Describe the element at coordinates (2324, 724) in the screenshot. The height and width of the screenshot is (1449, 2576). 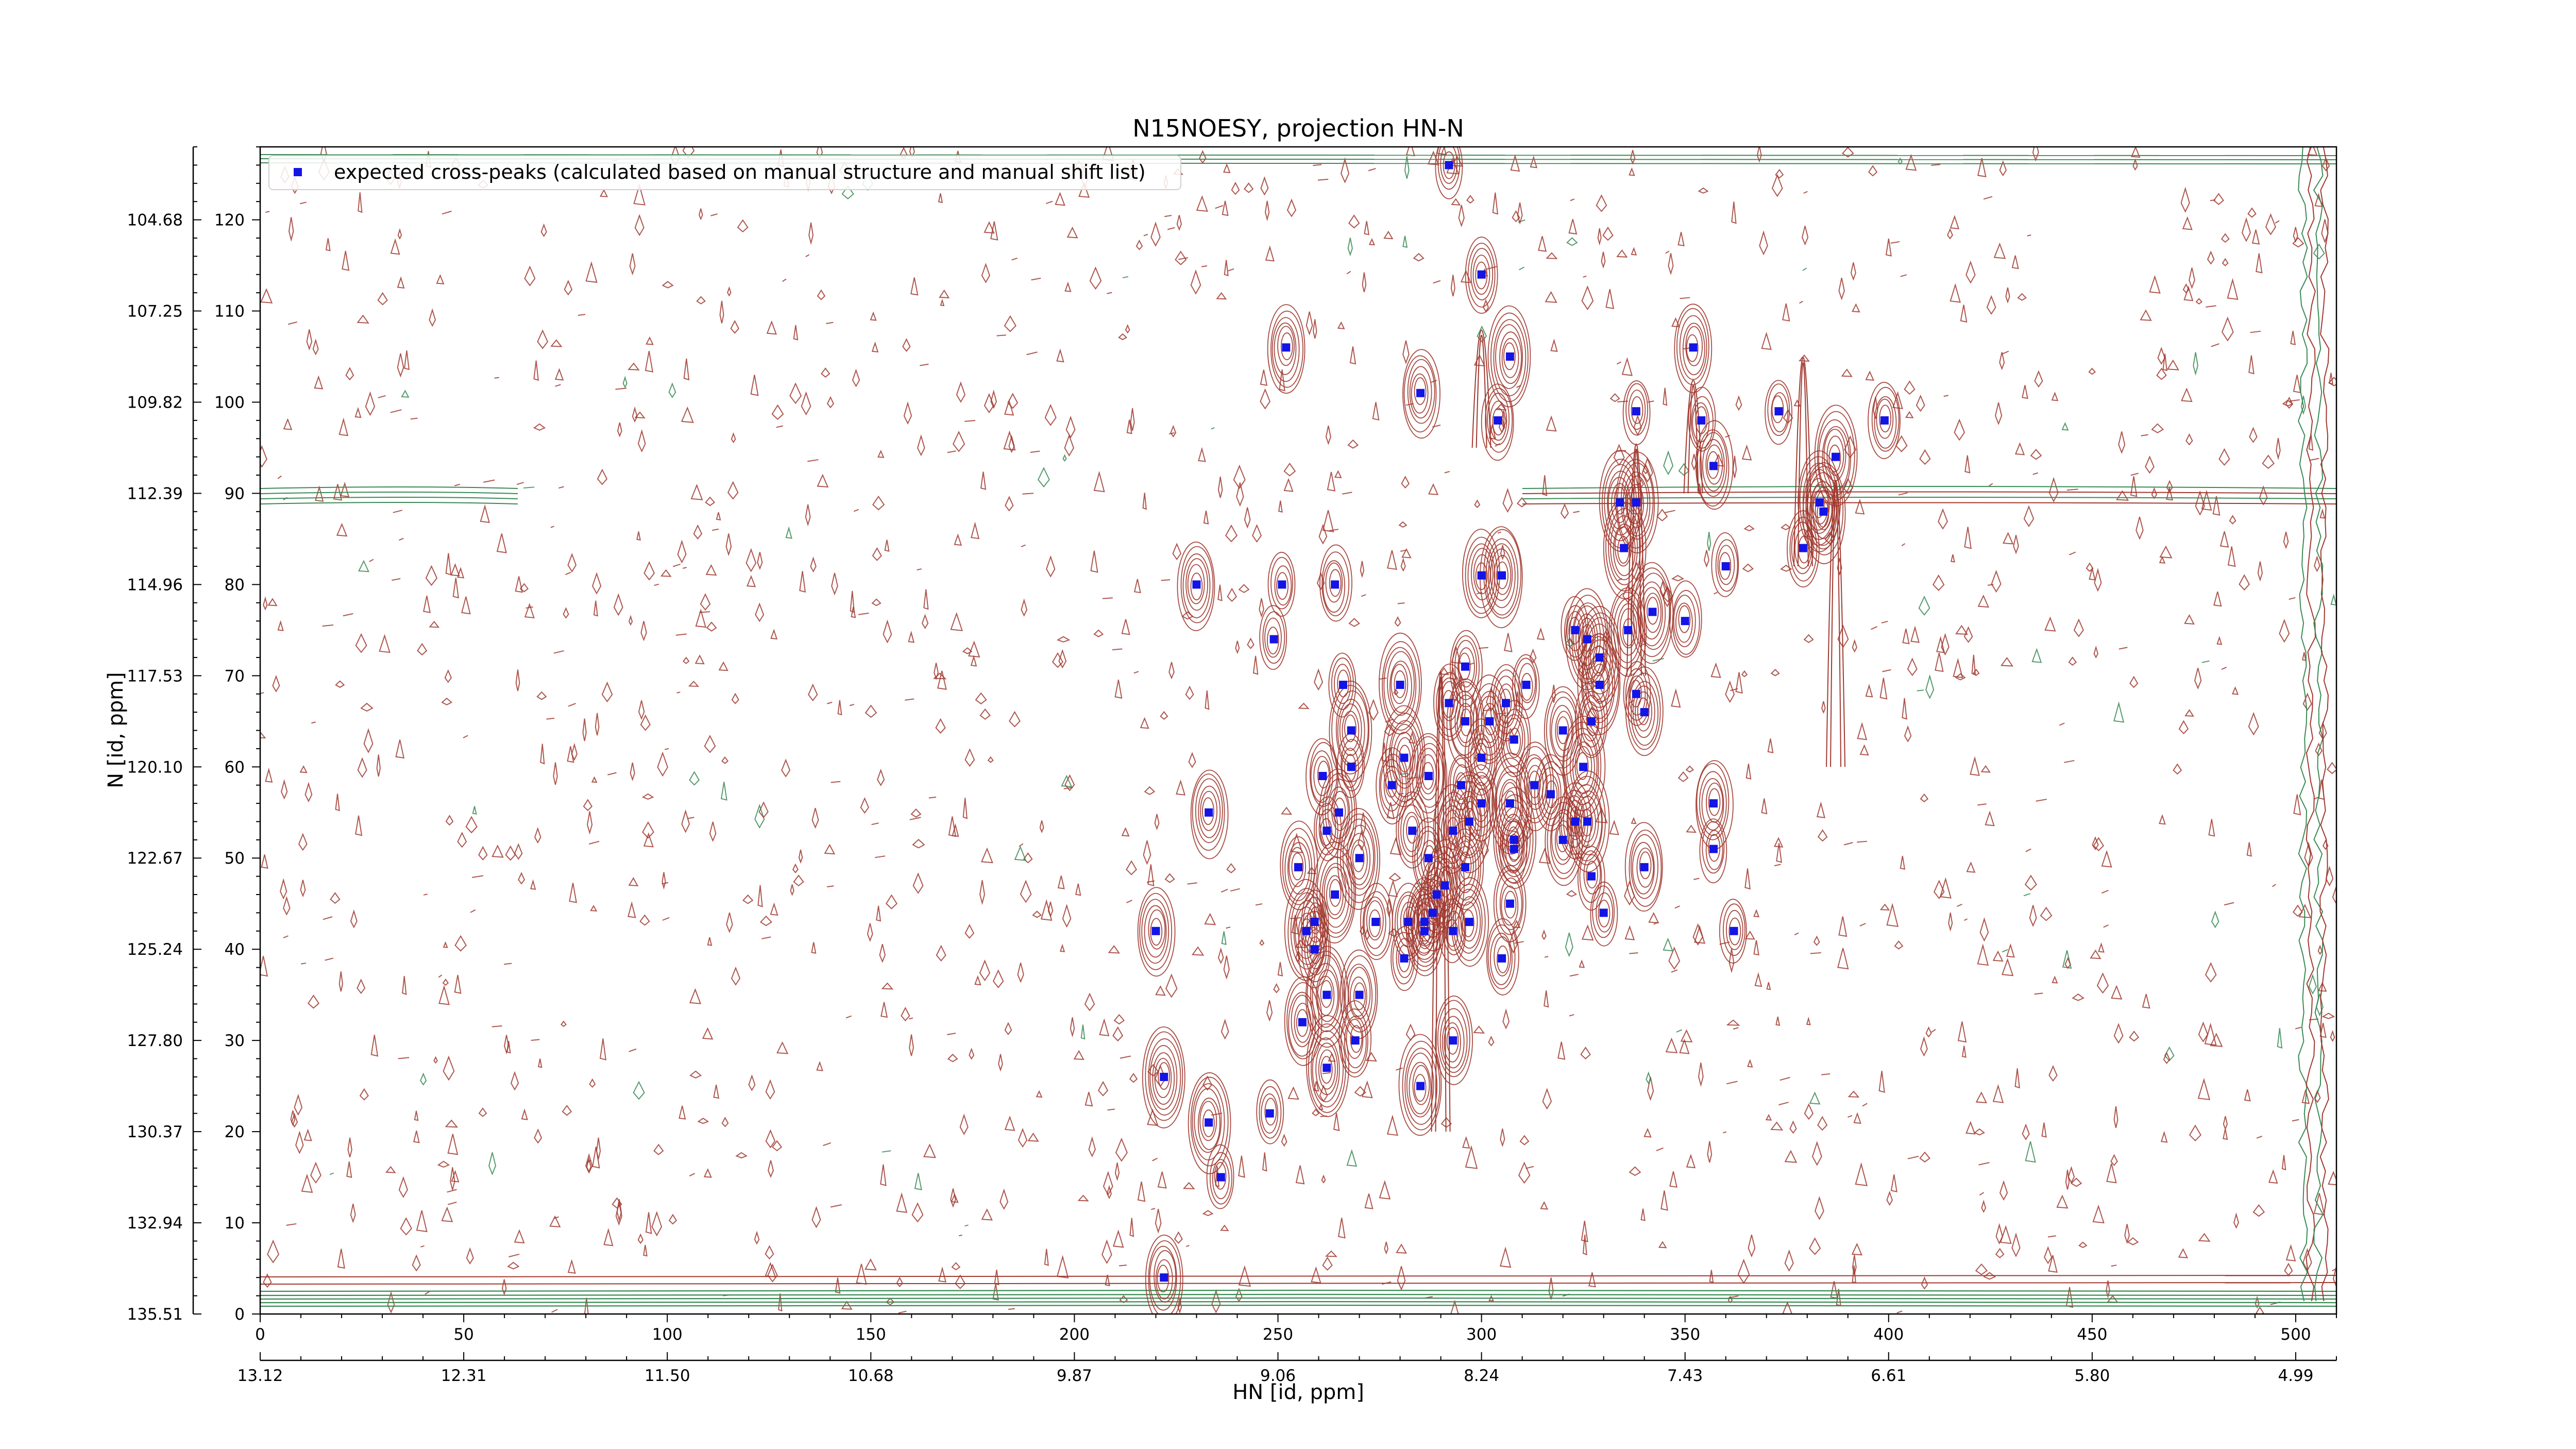
I see `right-edge-contour` at that location.